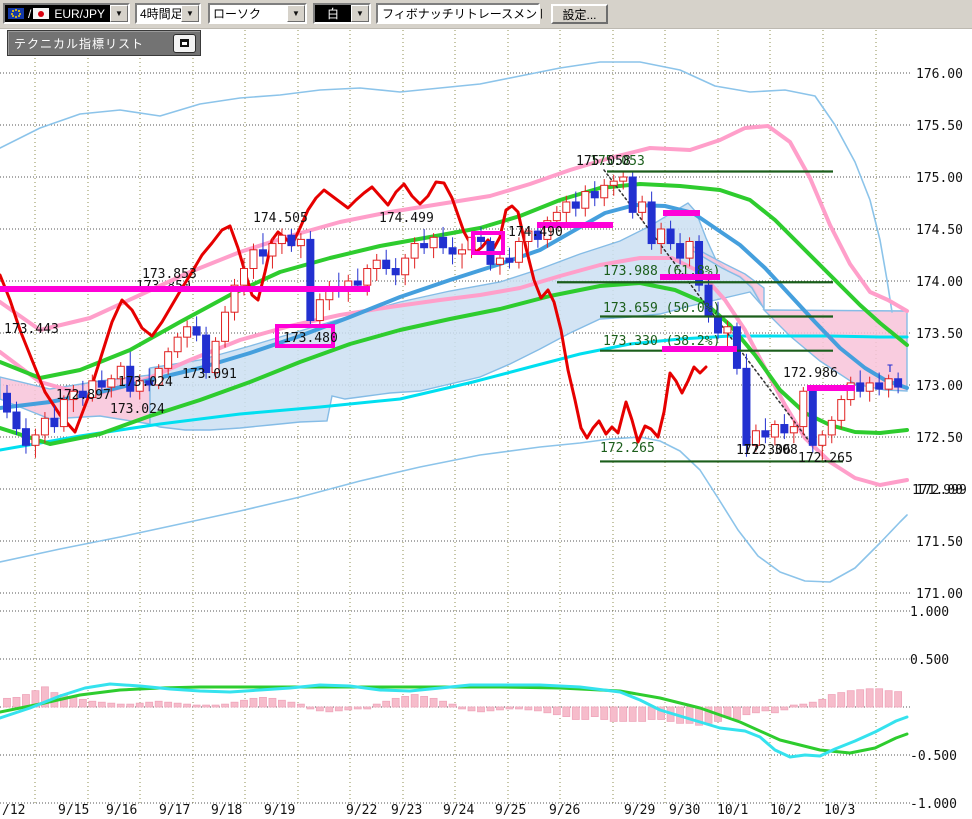  What do you see at coordinates (939, 594) in the screenshot?
I see `svg-text: 171.00` at bounding box center [939, 594].